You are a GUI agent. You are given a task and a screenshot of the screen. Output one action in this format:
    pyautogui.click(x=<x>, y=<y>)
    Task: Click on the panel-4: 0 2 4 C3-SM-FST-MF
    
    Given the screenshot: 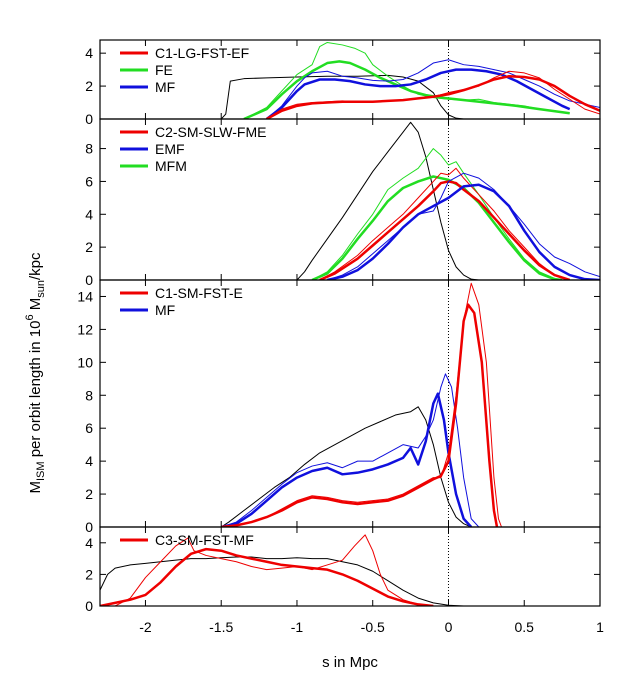 What is the action you would take?
    pyautogui.click(x=343, y=570)
    